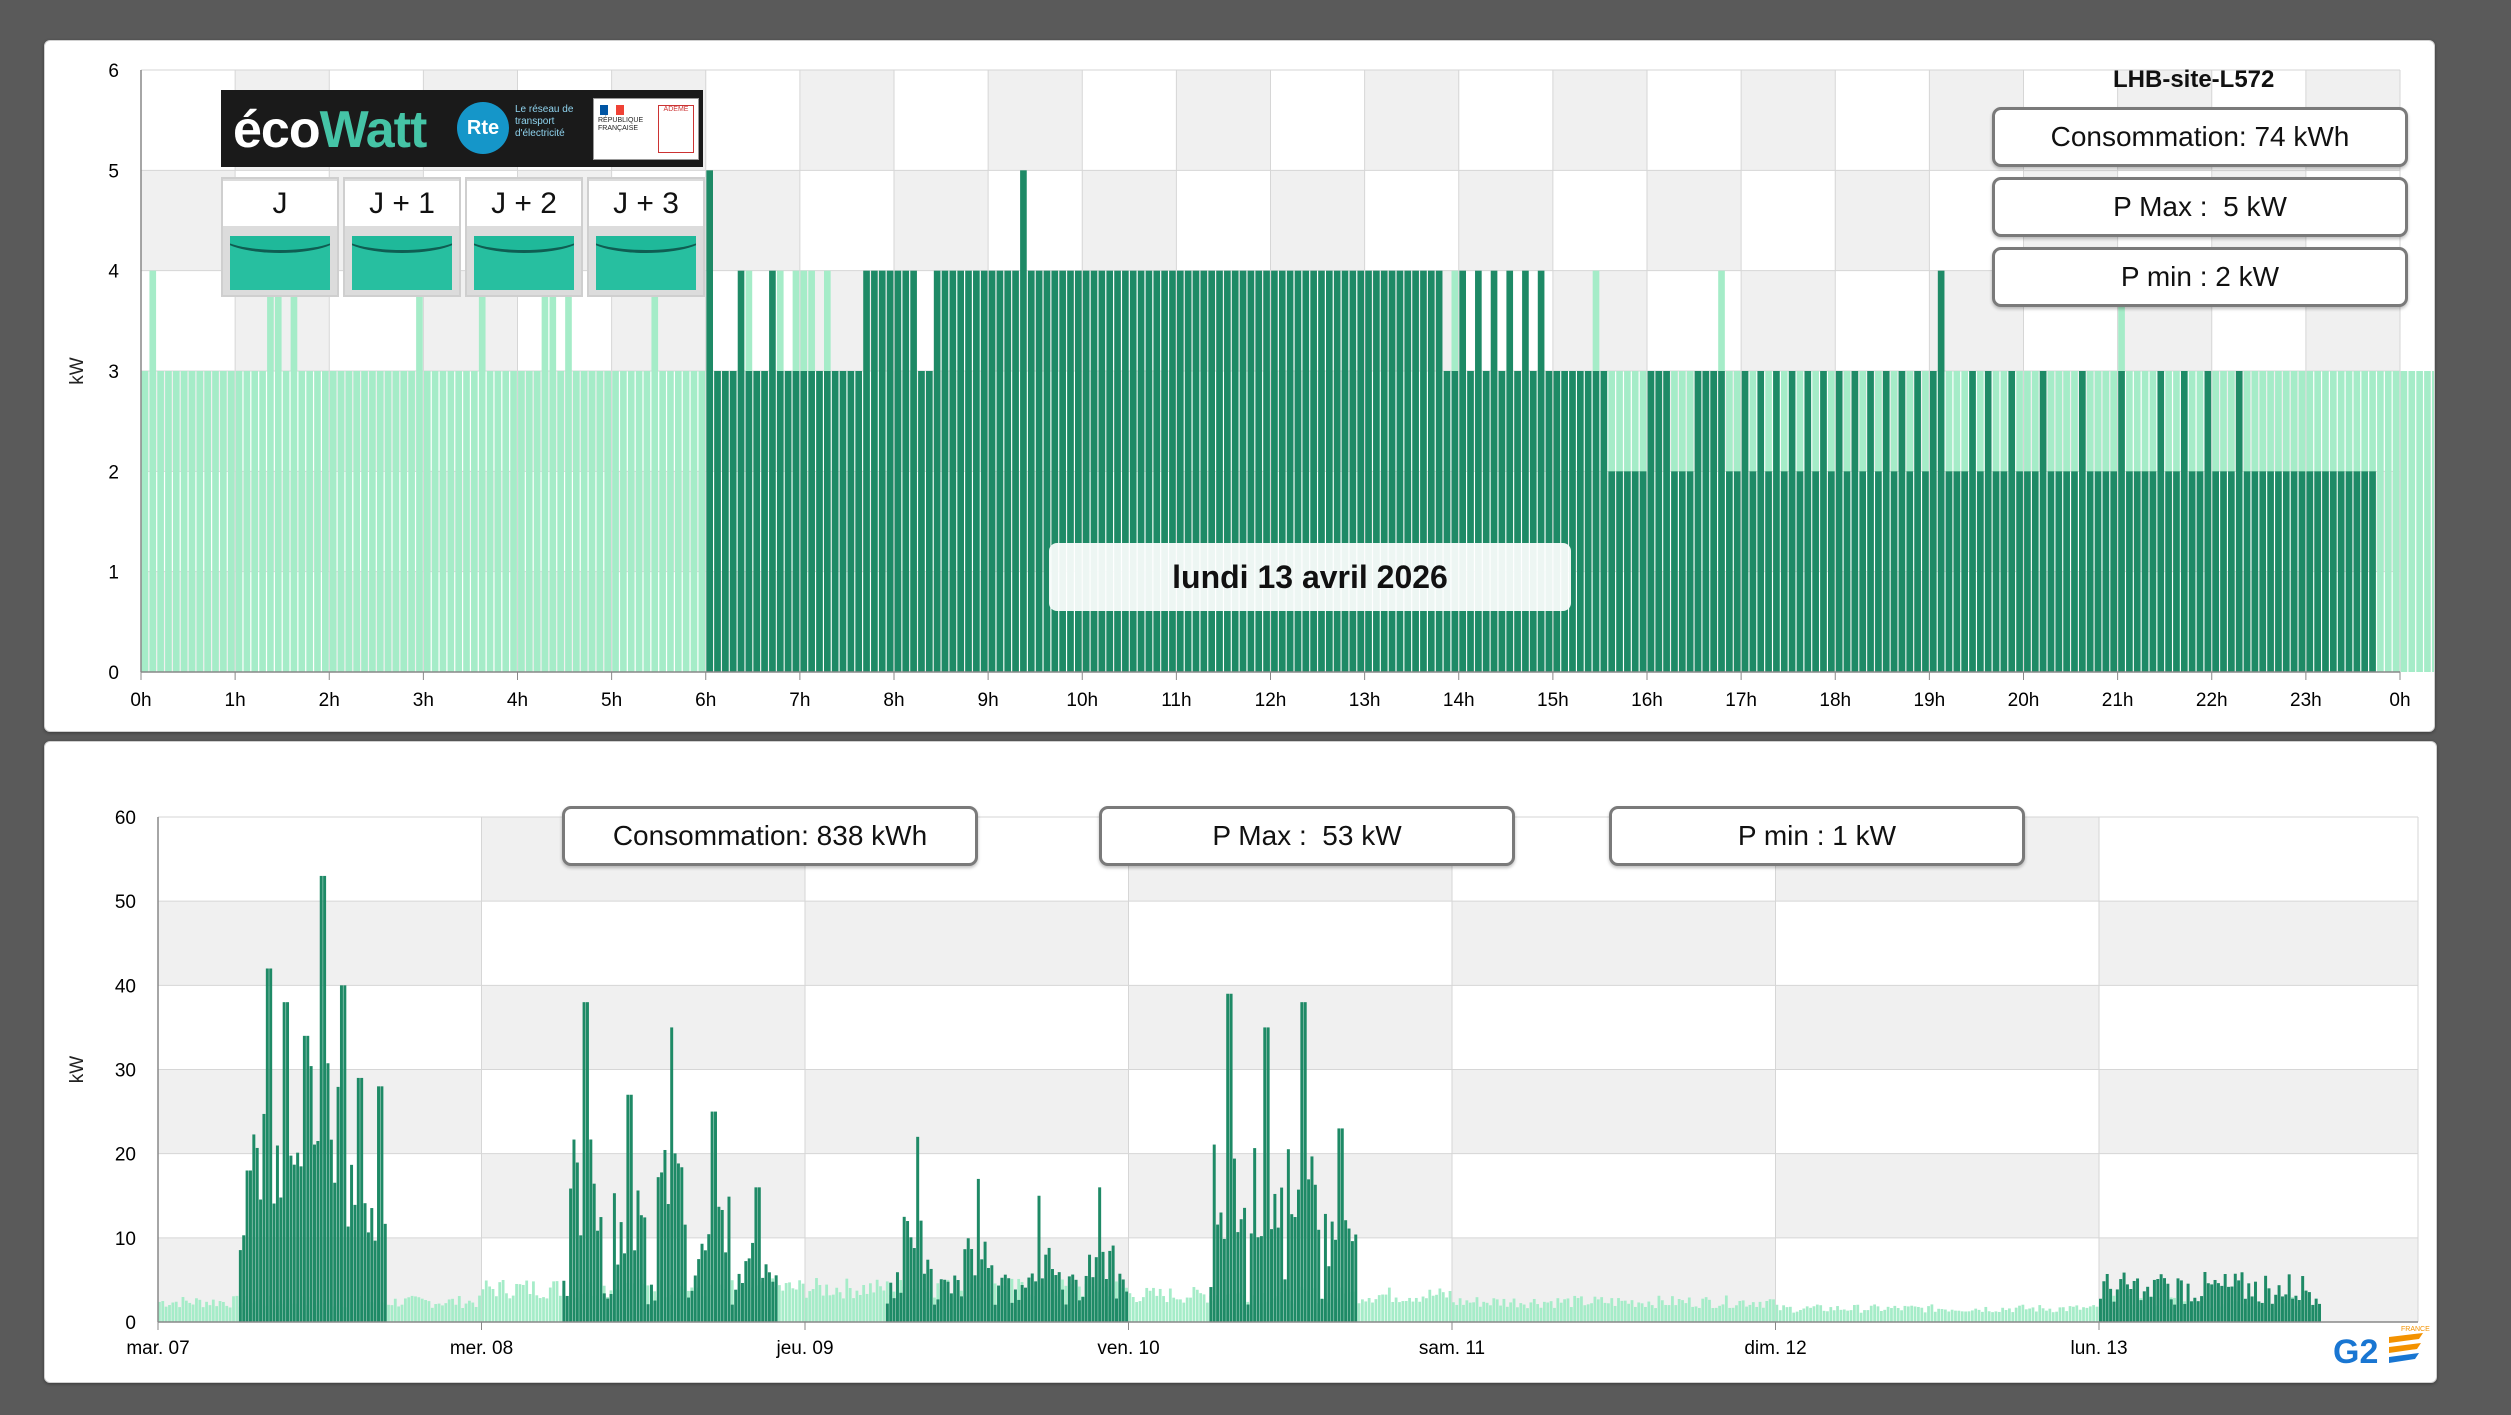 The height and width of the screenshot is (1415, 2511). Describe the element at coordinates (2200, 137) in the screenshot. I see `daily-consumption-box: Consommation: 74 kWh` at that location.